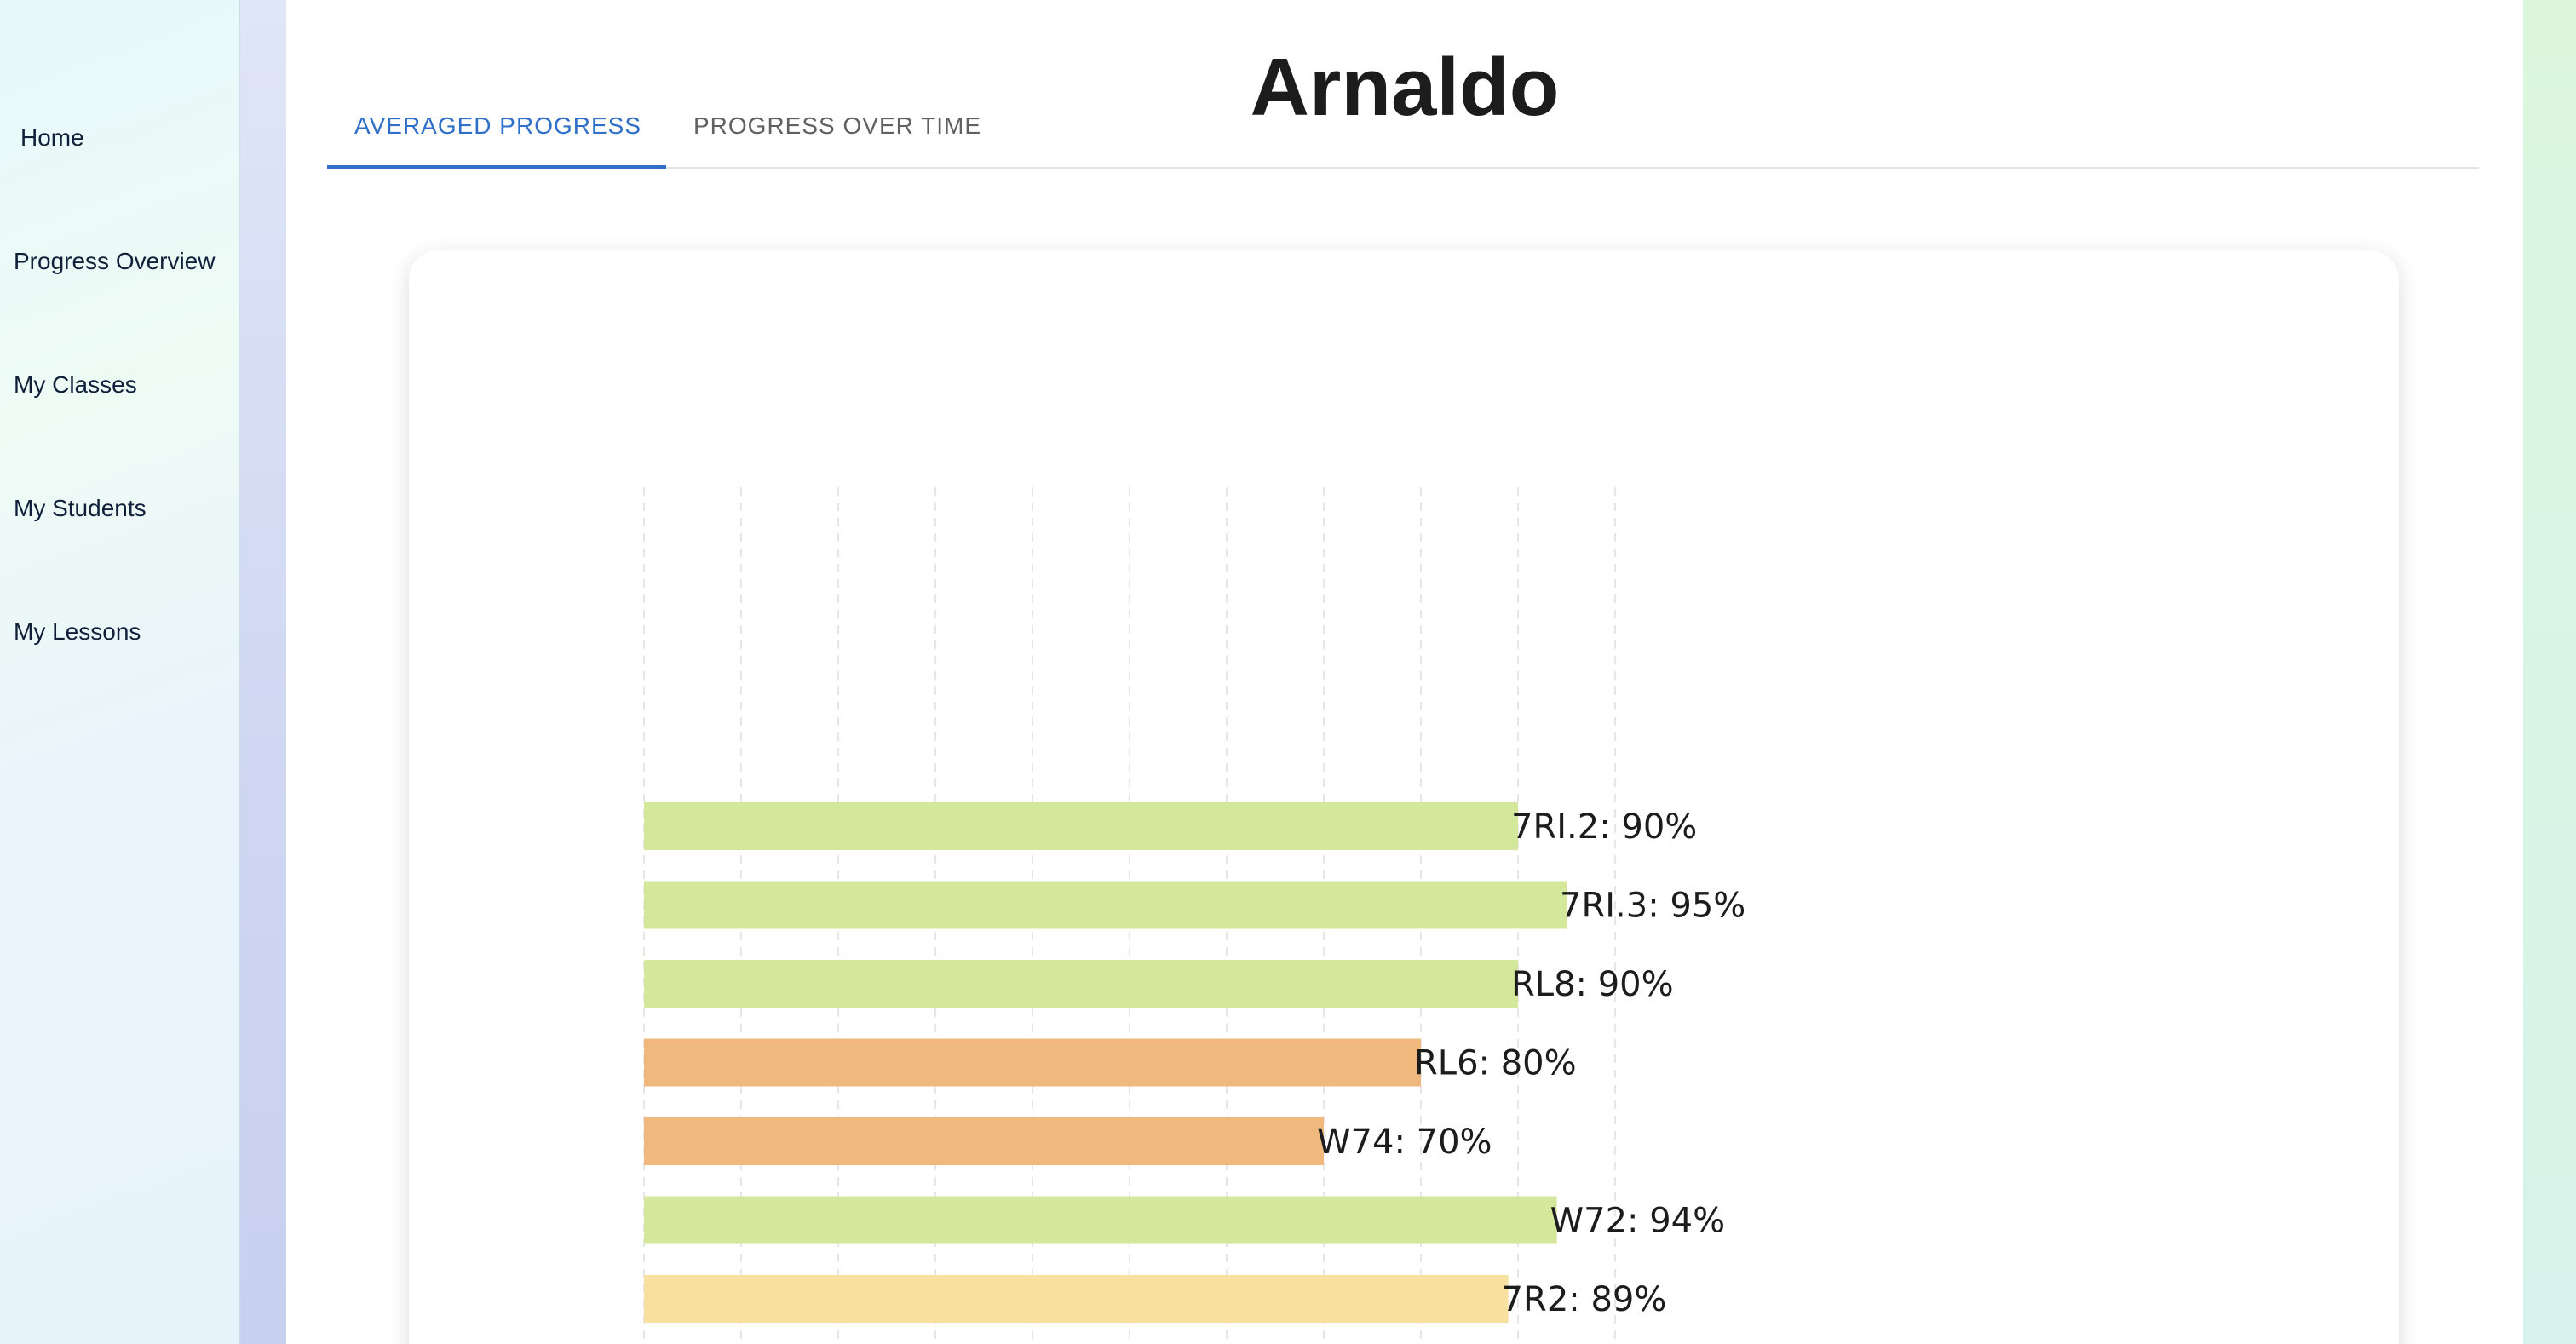  I want to click on bar-label: 7RI.2: 90%, so click(1604, 827).